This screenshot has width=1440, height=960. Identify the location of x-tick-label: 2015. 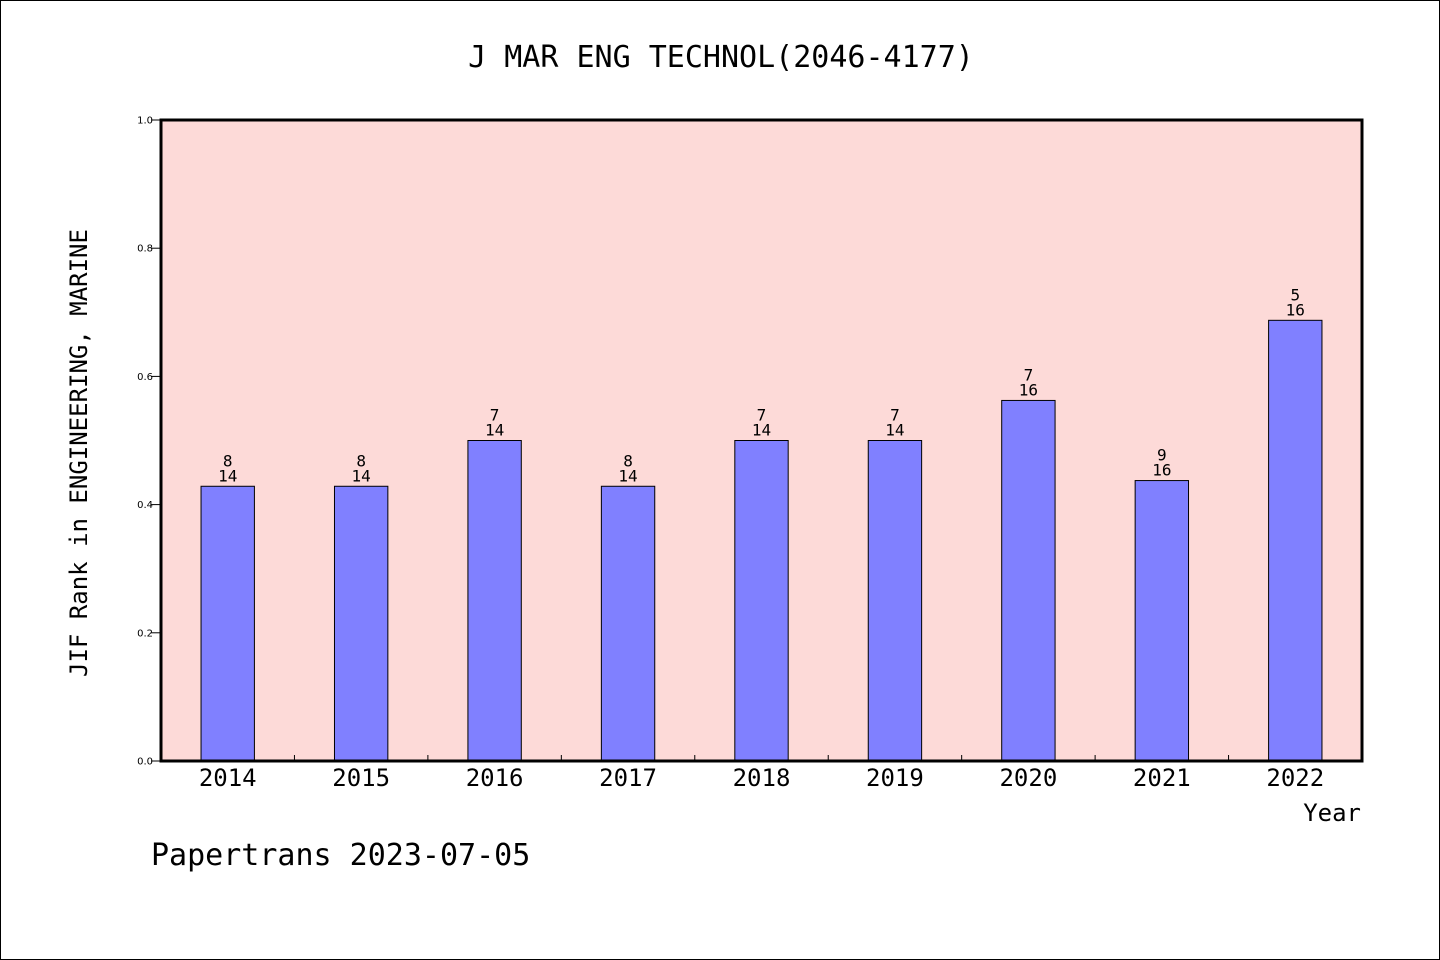
(361, 778).